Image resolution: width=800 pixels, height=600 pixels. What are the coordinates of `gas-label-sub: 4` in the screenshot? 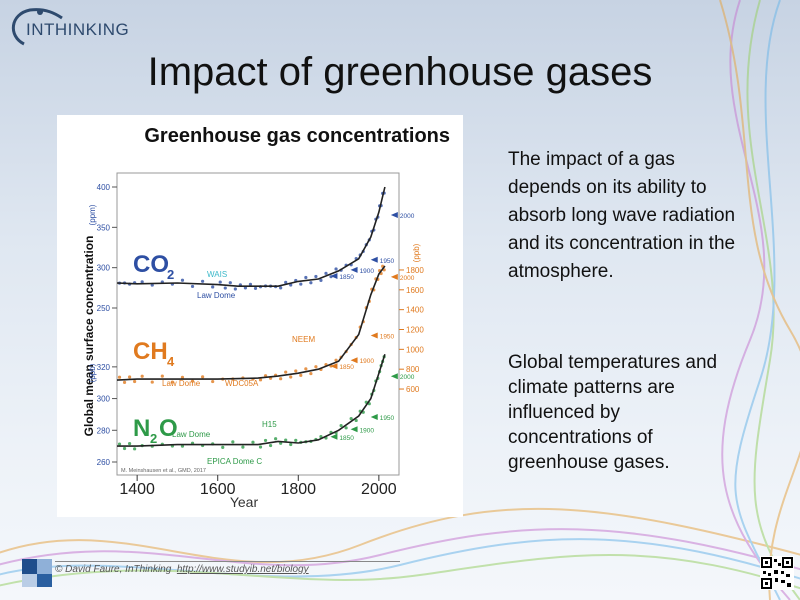 It's located at (171, 361).